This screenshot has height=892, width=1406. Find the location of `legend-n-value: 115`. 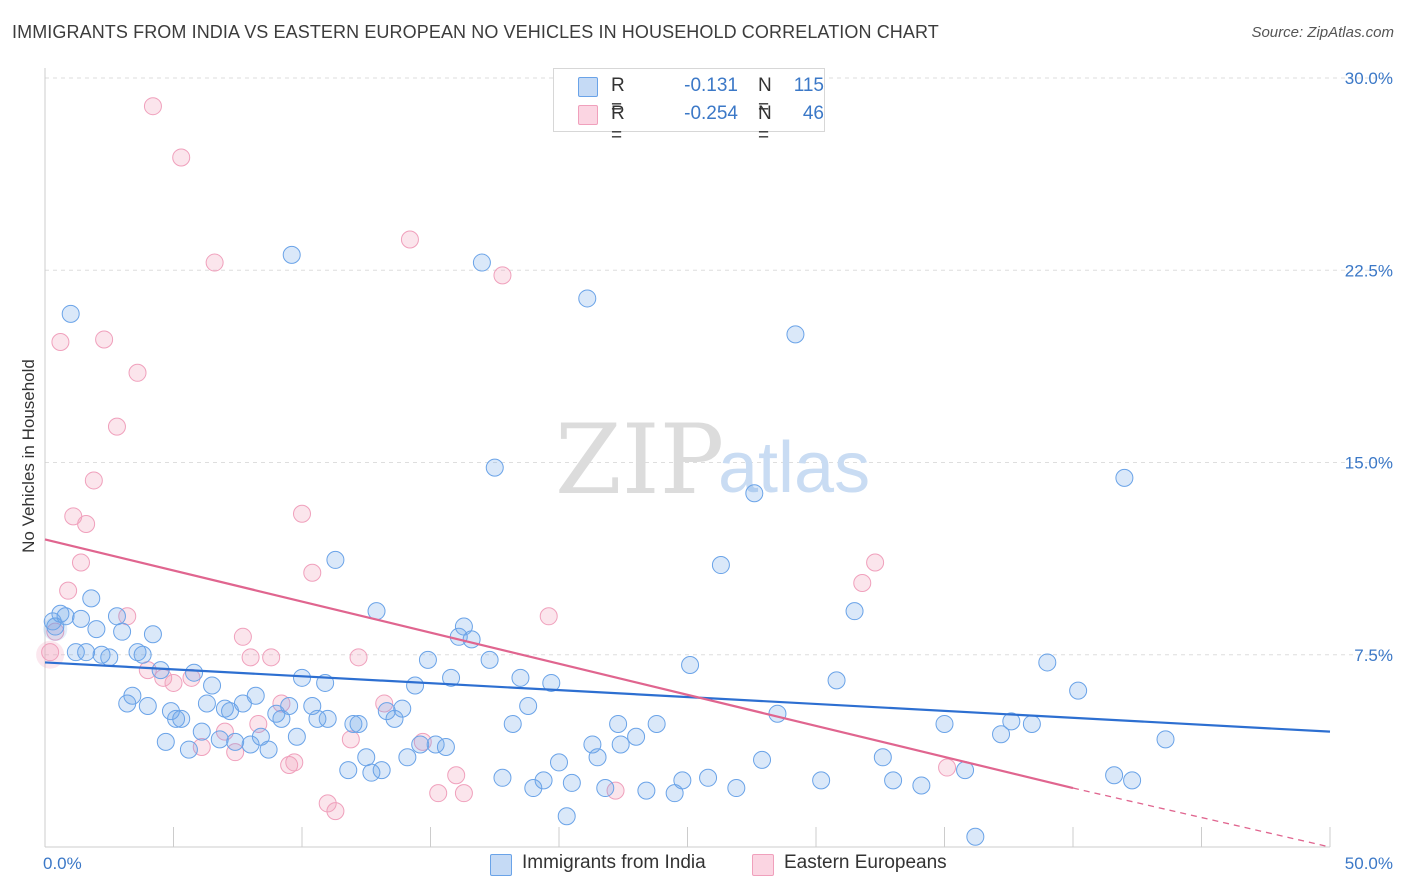

legend-n-value: 115 is located at coordinates (808, 85).